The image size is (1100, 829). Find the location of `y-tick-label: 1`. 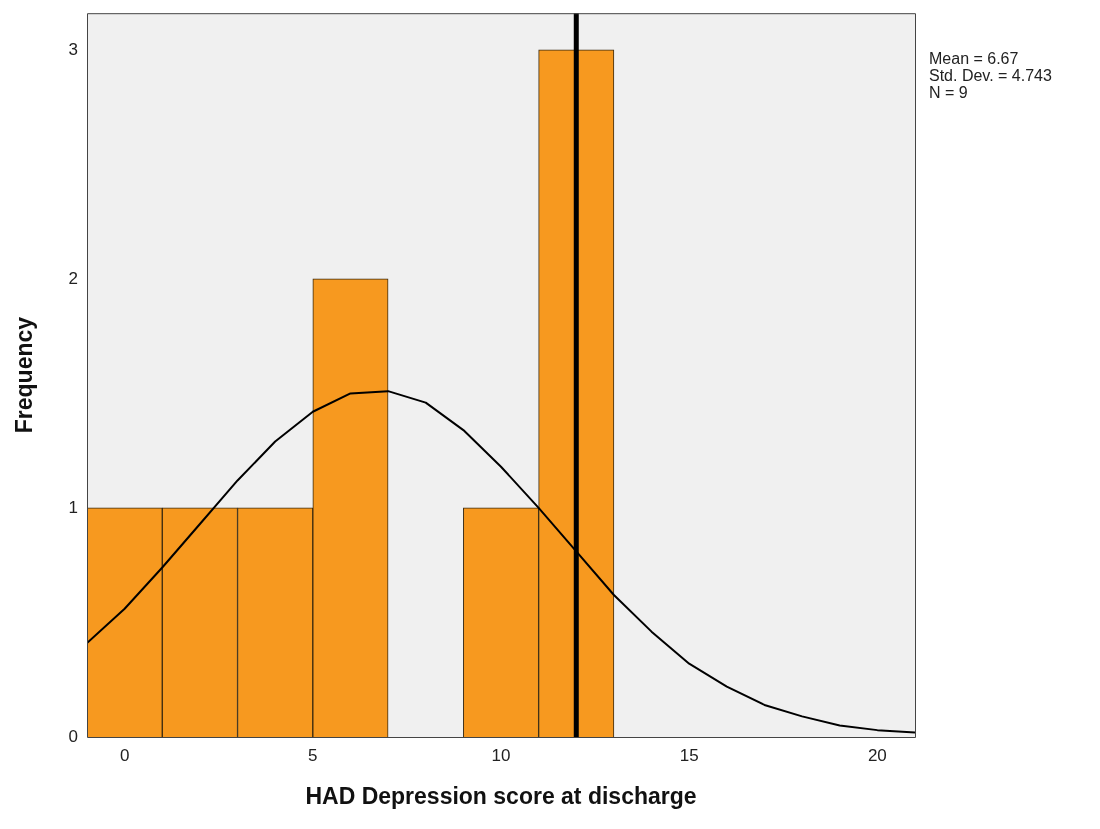

y-tick-label: 1 is located at coordinates (73, 507).